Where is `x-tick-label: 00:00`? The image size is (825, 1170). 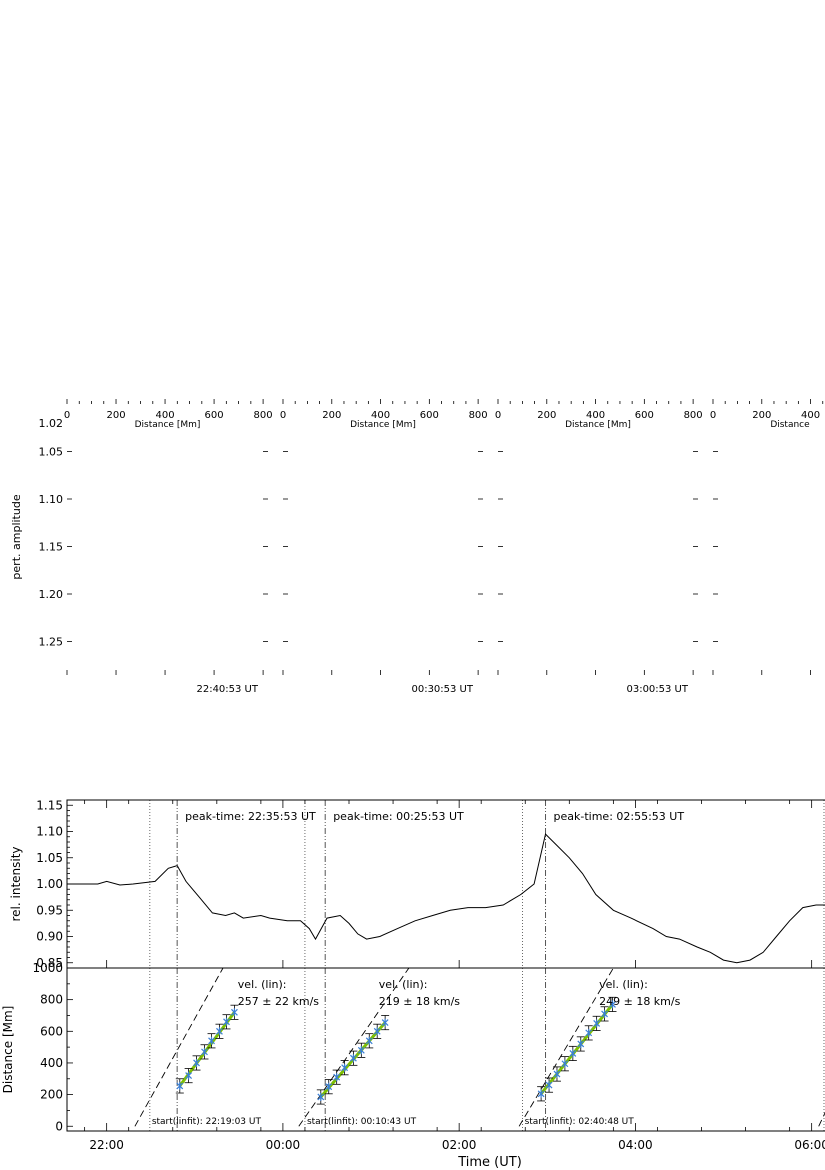 x-tick-label: 00:00 is located at coordinates (283, 1145).